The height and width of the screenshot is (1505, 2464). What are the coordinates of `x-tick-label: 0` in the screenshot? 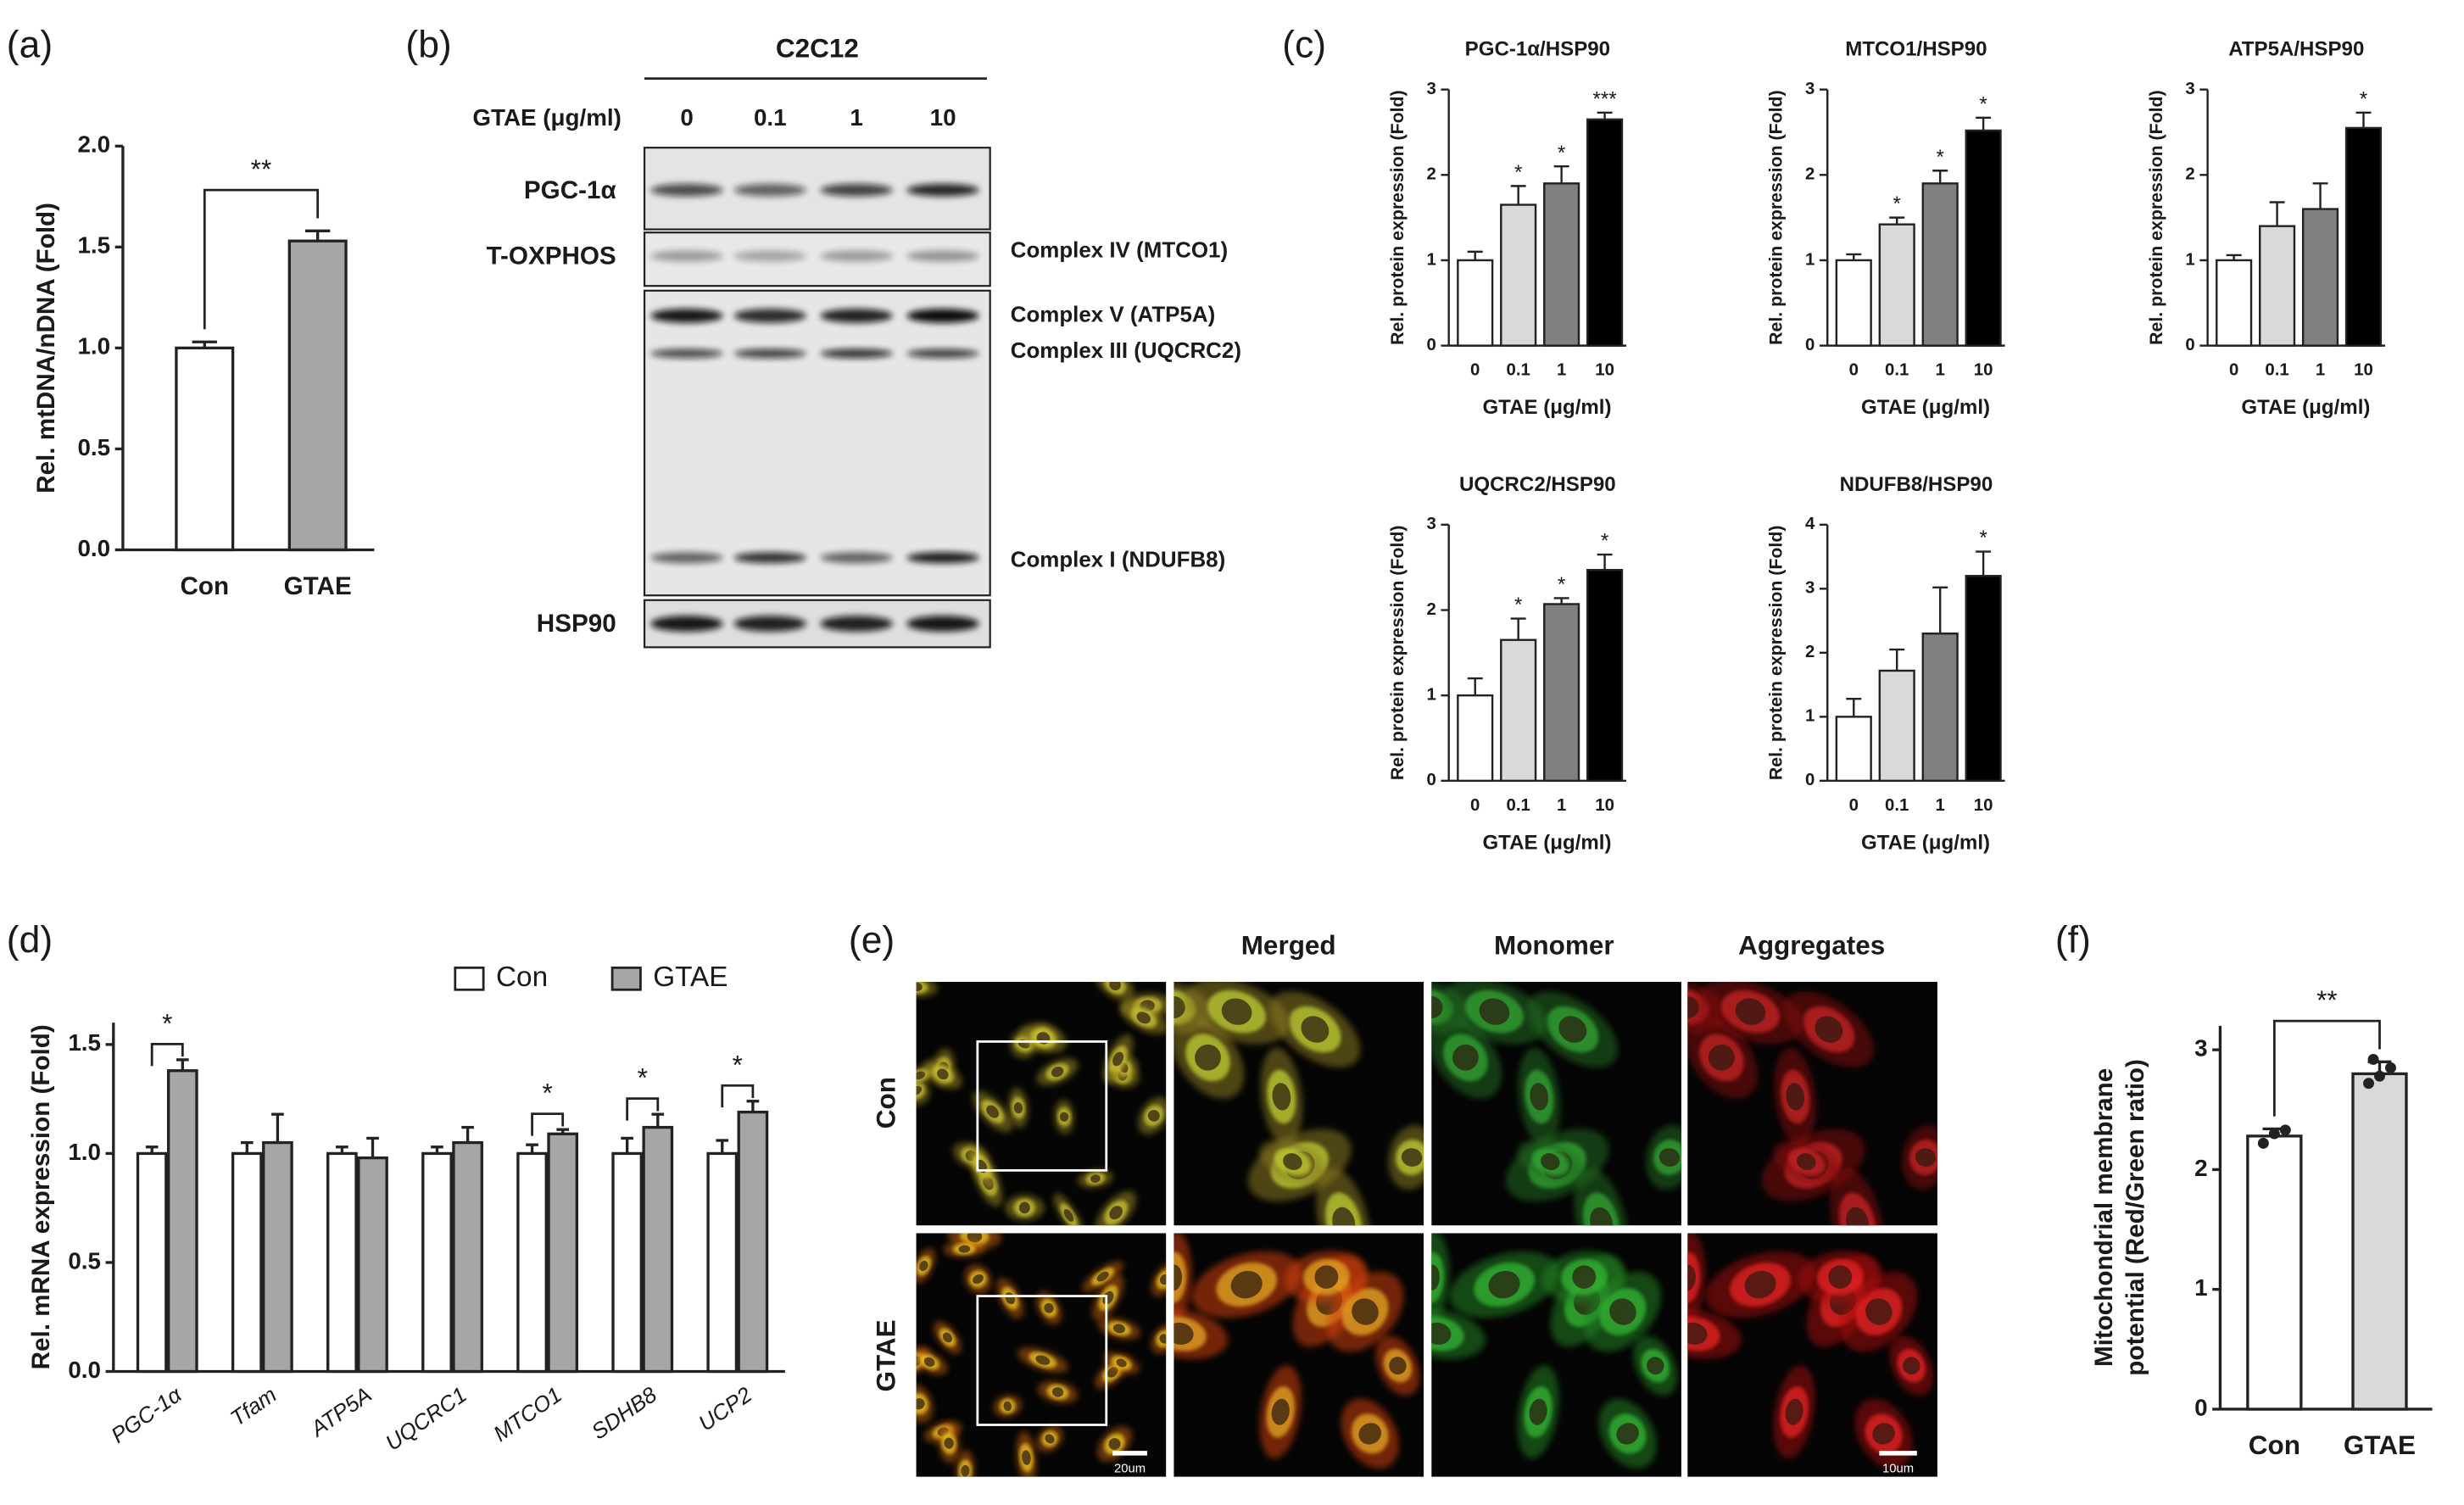 It's located at (1854, 805).